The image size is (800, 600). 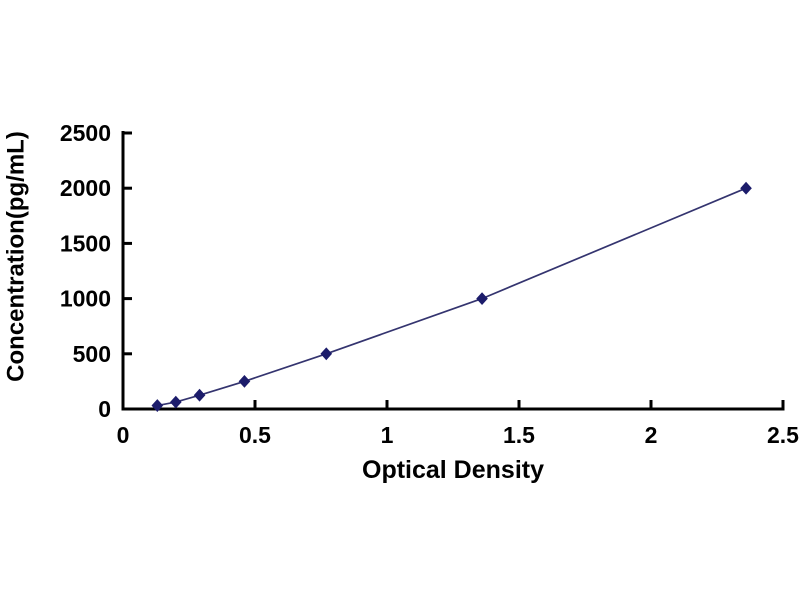 What do you see at coordinates (783, 435) in the screenshot?
I see `x-tick-label: 2.5` at bounding box center [783, 435].